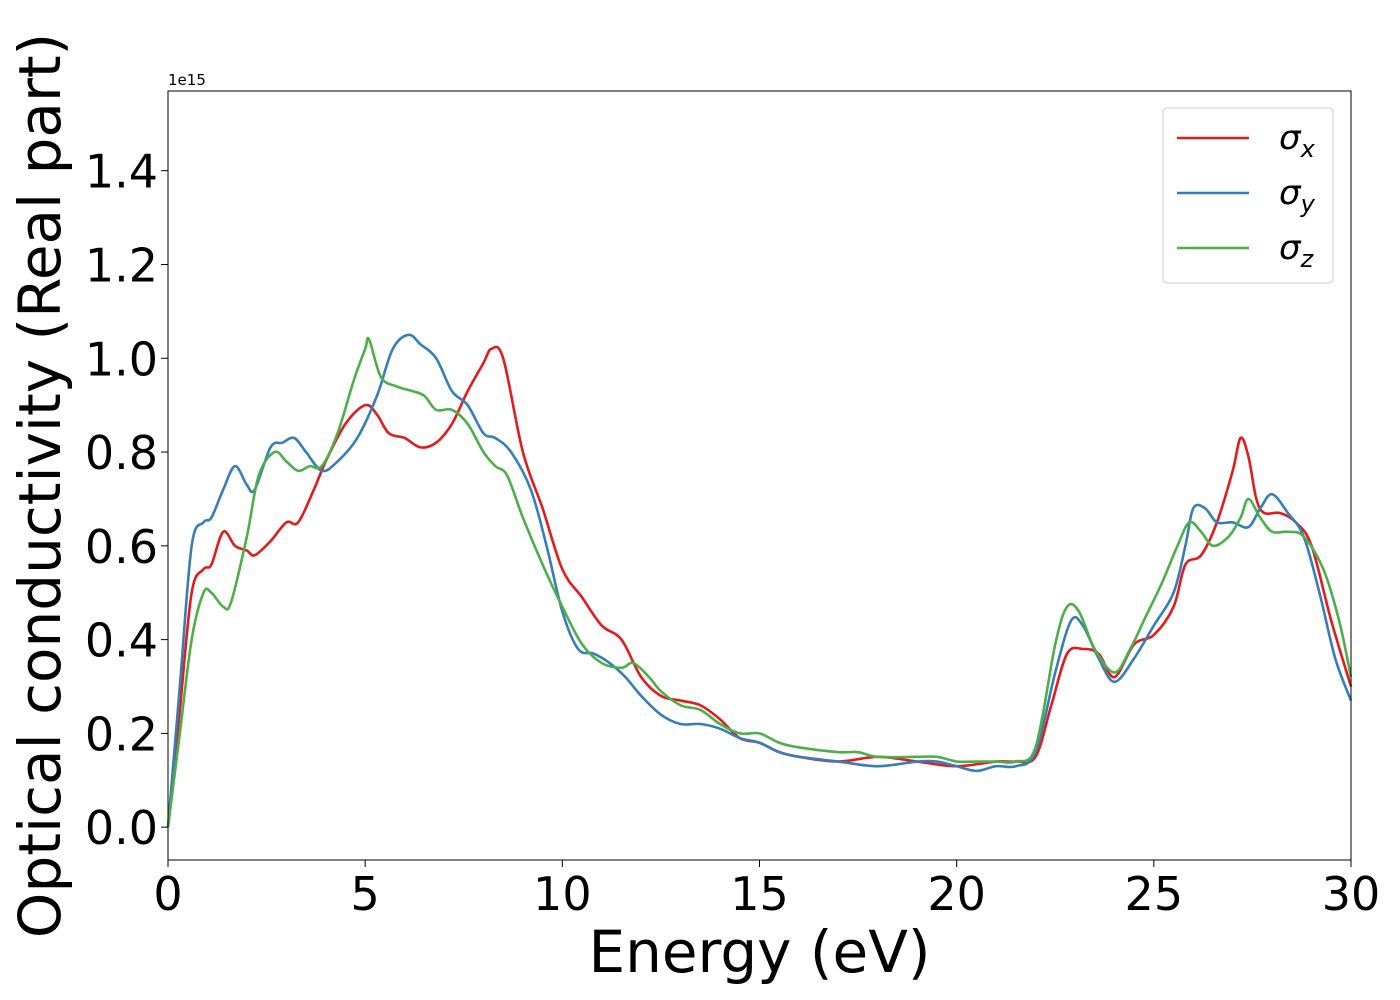 The width and height of the screenshot is (1400, 1000). I want to click on x-tick-label: 0, so click(167, 894).